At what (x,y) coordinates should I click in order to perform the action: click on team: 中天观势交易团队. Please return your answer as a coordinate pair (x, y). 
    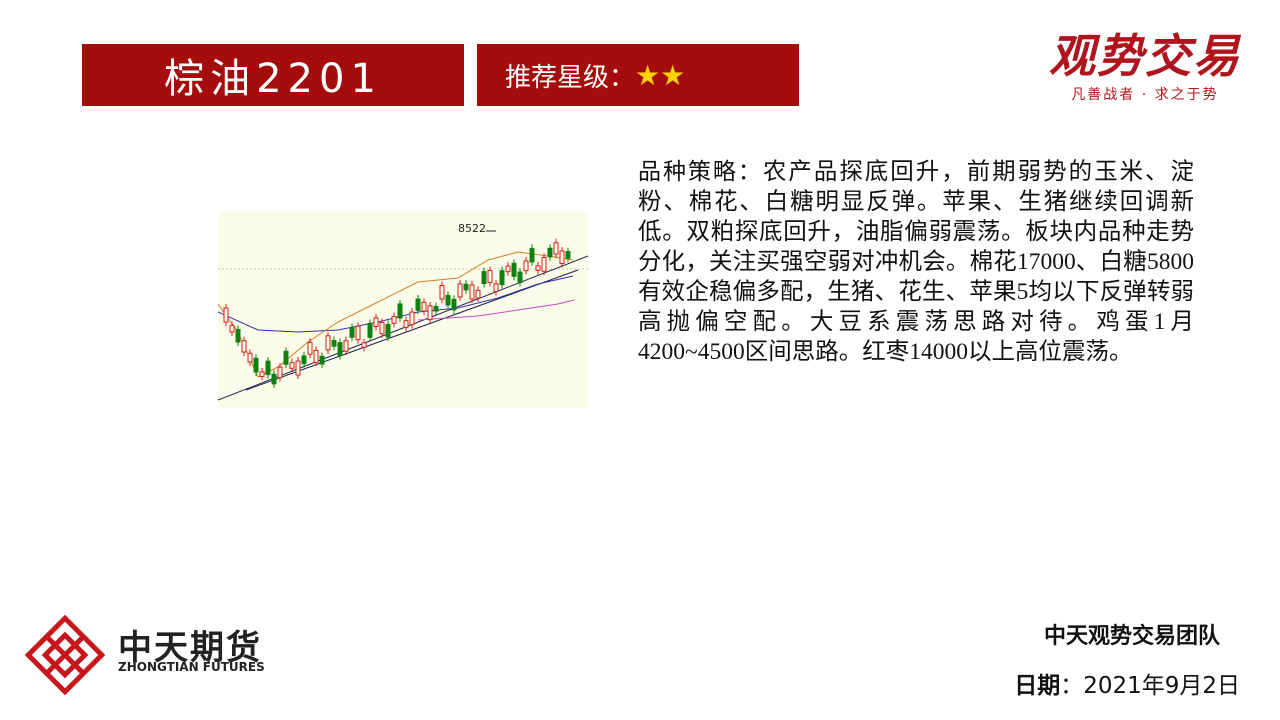
    Looking at the image, I should click on (1131, 636).